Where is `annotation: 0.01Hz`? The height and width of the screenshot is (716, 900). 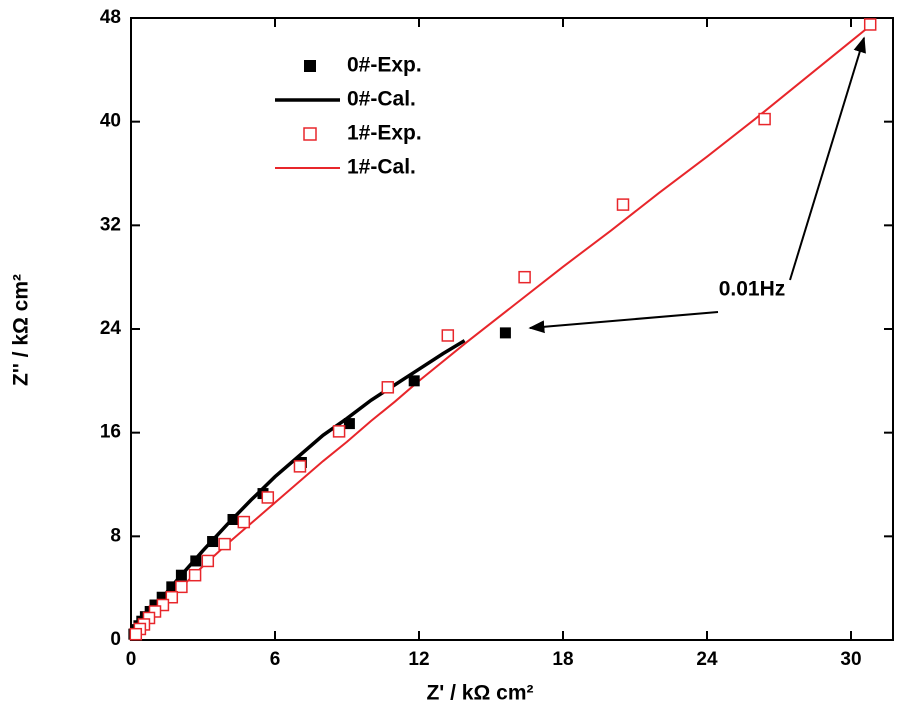
annotation: 0.01Hz is located at coordinates (752, 289).